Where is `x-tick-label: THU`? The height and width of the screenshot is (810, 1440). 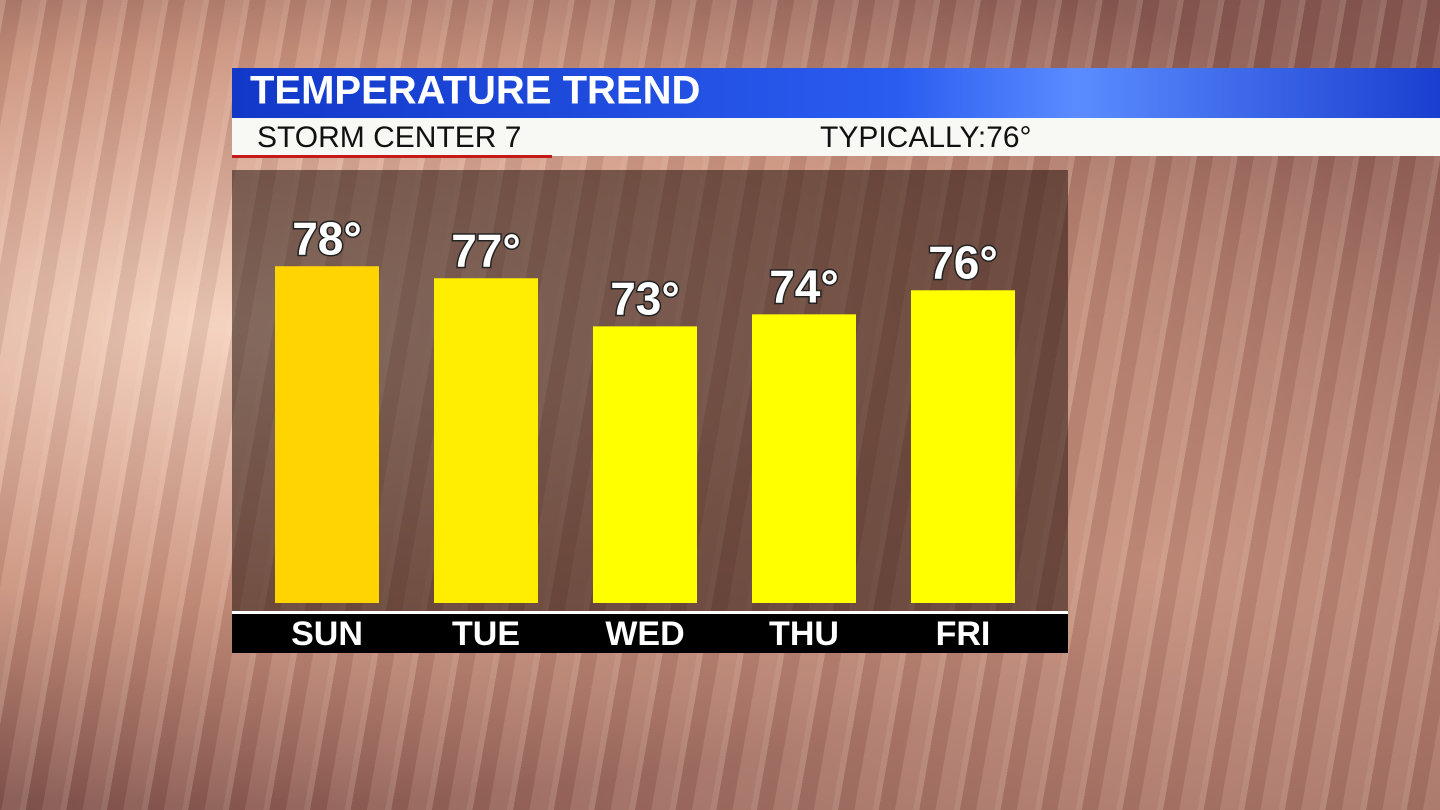
x-tick-label: THU is located at coordinates (804, 634).